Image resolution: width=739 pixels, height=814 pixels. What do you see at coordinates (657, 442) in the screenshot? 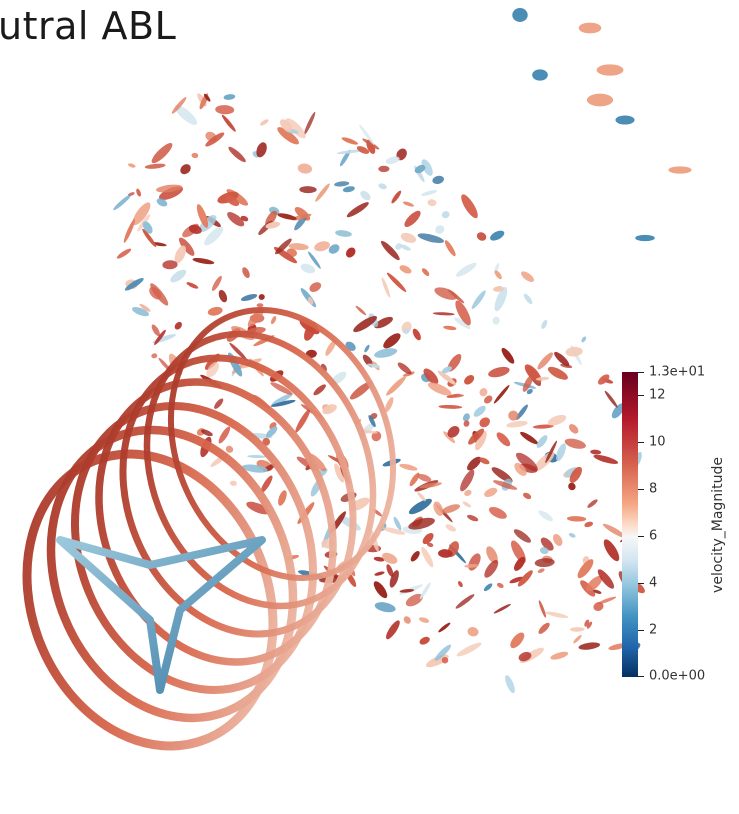
I see `colorbar-tick-label: 10` at bounding box center [657, 442].